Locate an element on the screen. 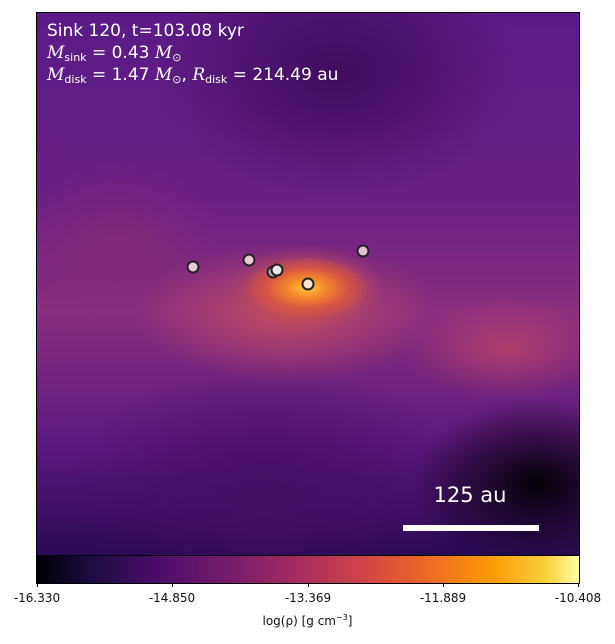 The image size is (615, 644). scale-bar-label: 125 au is located at coordinates (470, 495).